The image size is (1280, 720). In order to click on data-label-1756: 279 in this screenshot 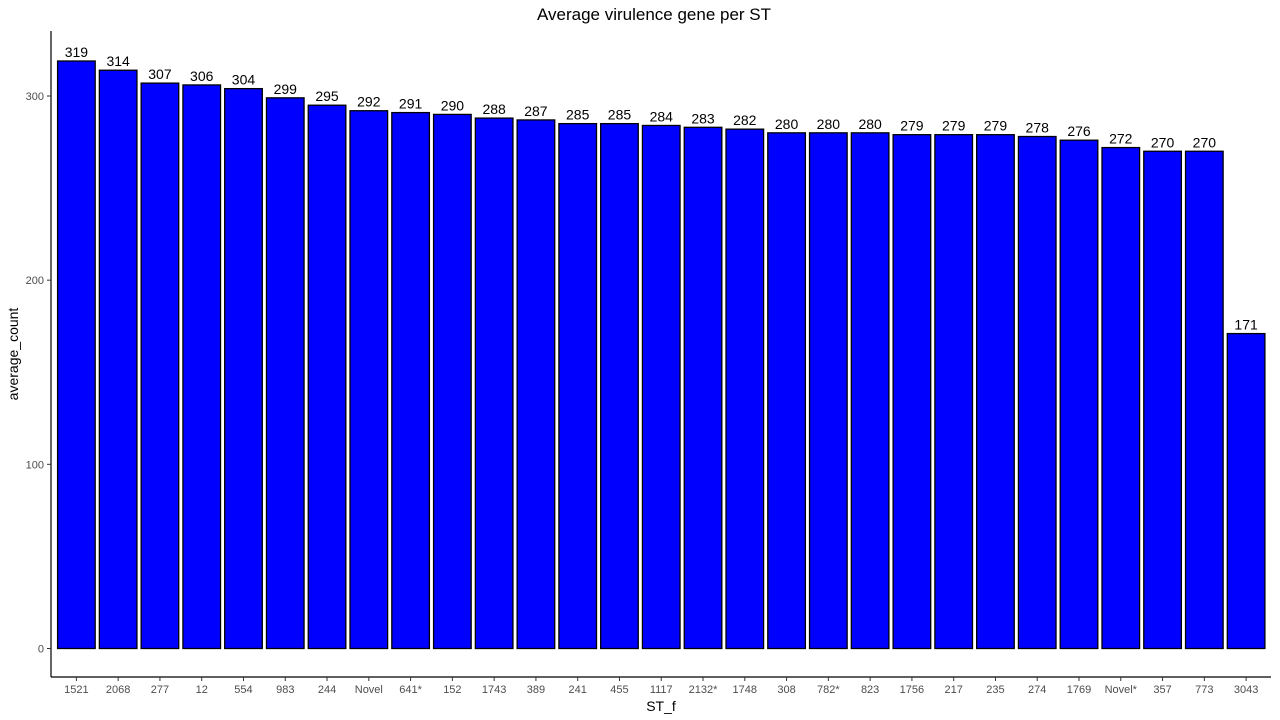, I will do `click(912, 126)`.